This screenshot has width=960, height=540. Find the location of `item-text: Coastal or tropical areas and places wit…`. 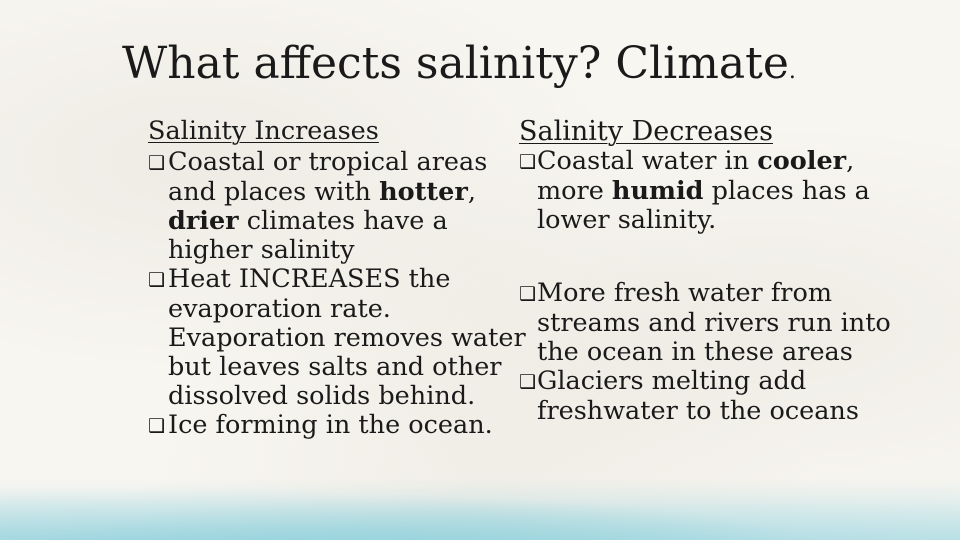

item-text: Coastal or tropical areas and places wit… is located at coordinates (328, 177).